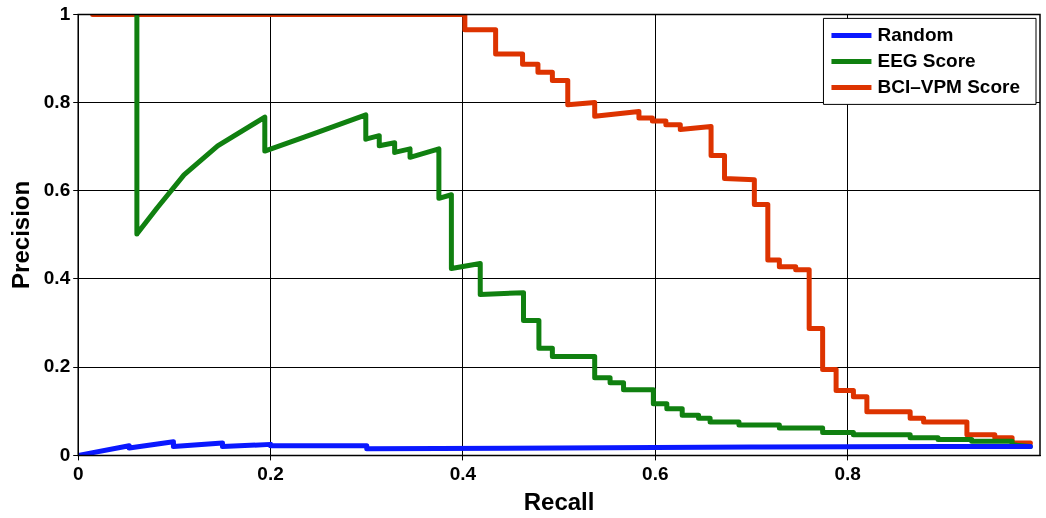 This screenshot has width=1046, height=518. Describe the element at coordinates (559, 502) in the screenshot. I see `x-axis-title: Recall` at that location.